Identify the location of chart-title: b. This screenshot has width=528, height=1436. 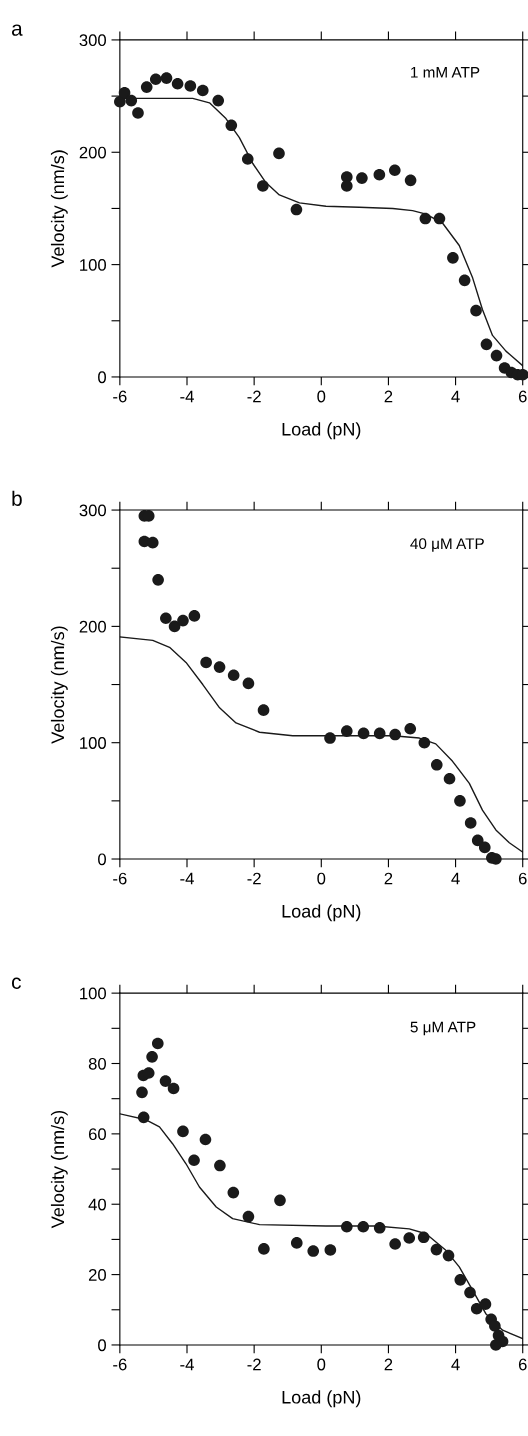
(17, 498).